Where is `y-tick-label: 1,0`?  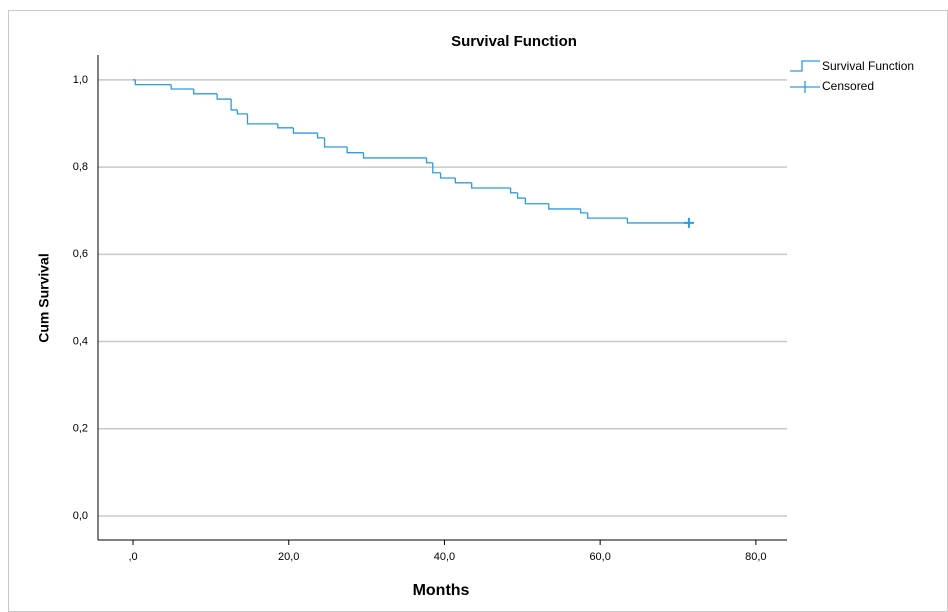 y-tick-label: 1,0 is located at coordinates (80, 80).